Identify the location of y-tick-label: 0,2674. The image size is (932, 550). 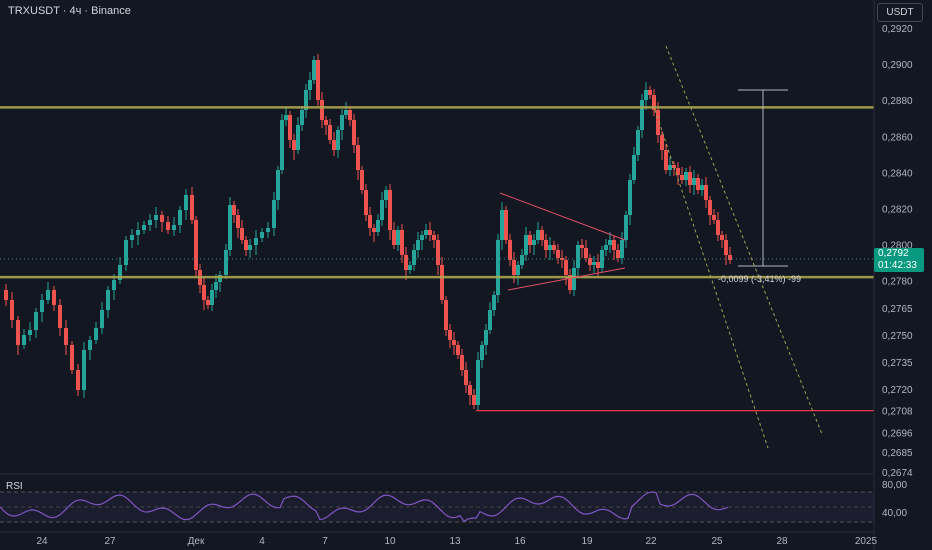
(897, 473).